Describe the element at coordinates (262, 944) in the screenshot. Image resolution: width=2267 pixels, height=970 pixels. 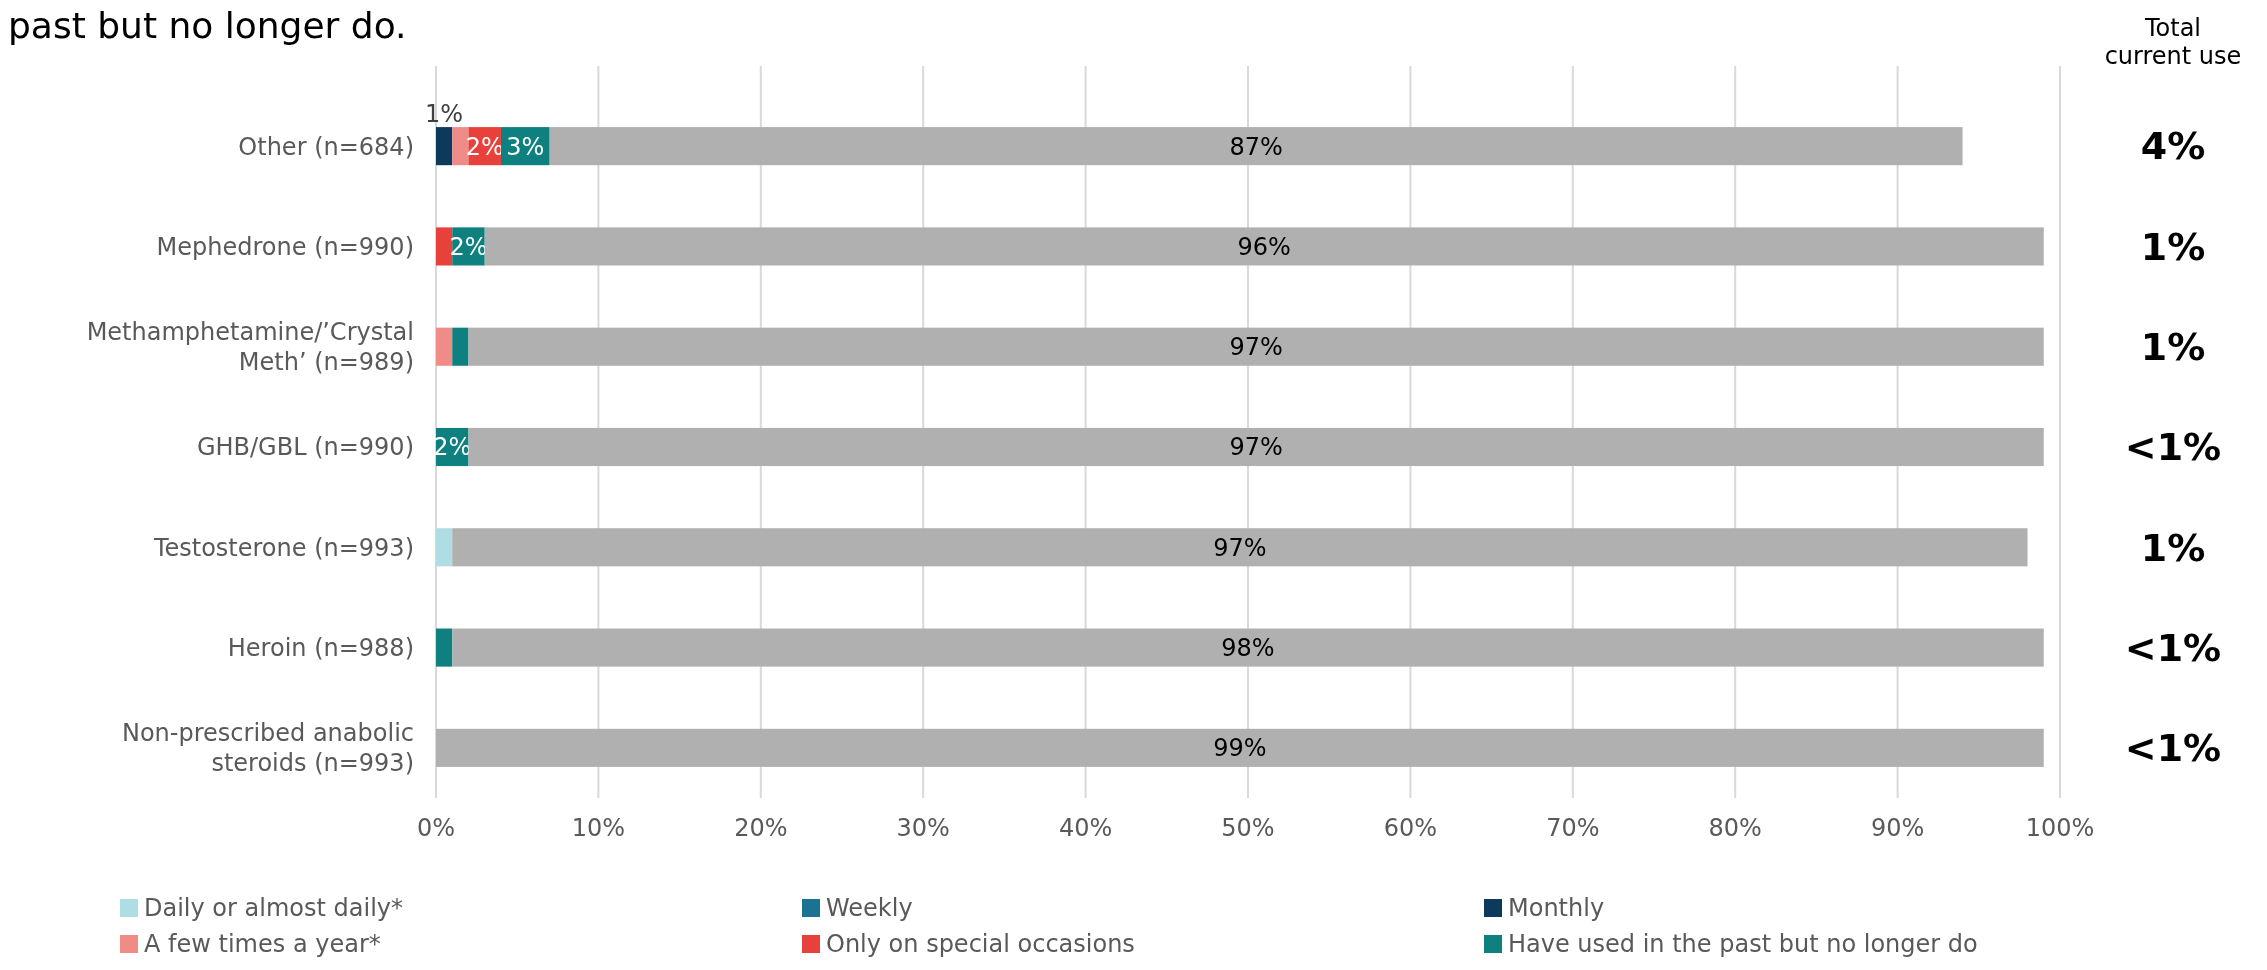
I see `legend-label: A few times a year*` at that location.